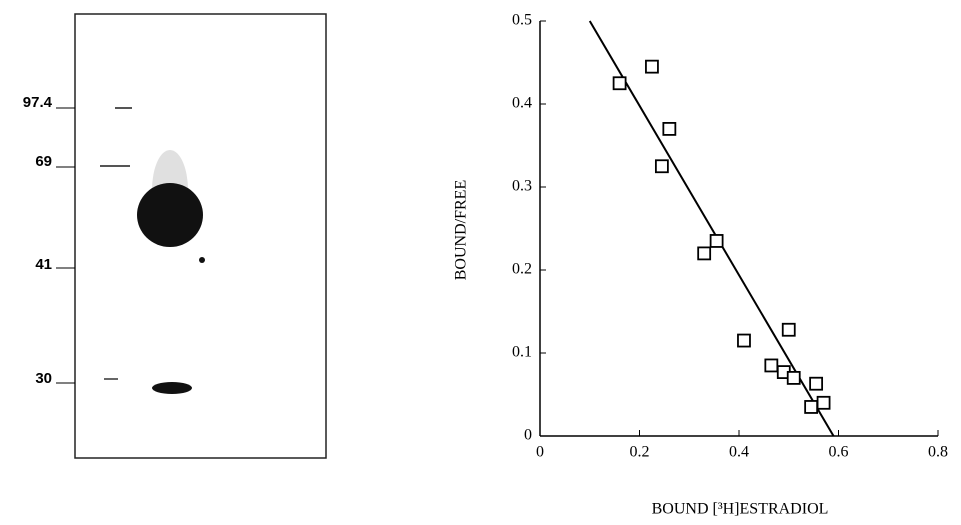 The width and height of the screenshot is (961, 525). Describe the element at coordinates (522, 352) in the screenshot. I see `y-tick-label: 0.1` at that location.